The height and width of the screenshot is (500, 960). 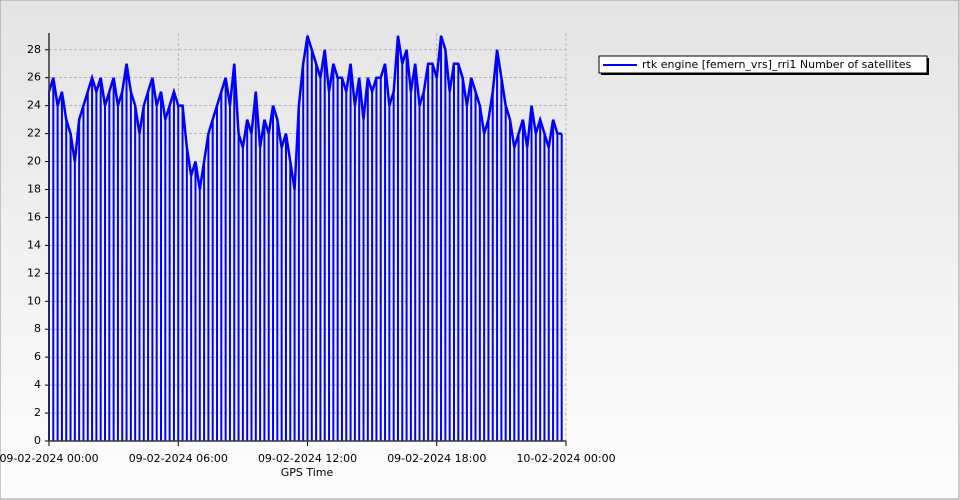 I want to click on y-tick-label: 8, so click(x=37, y=328).